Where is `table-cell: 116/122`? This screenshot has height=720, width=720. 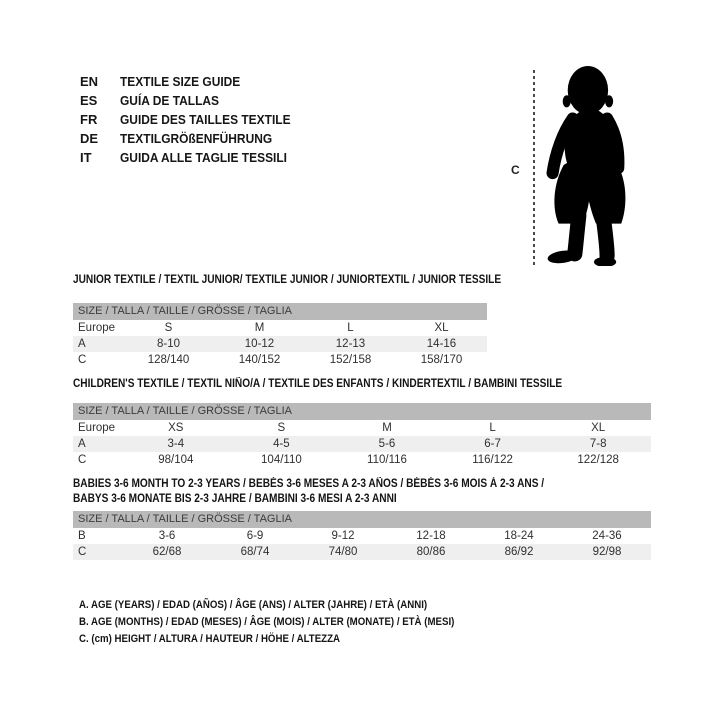 table-cell: 116/122 is located at coordinates (492, 460).